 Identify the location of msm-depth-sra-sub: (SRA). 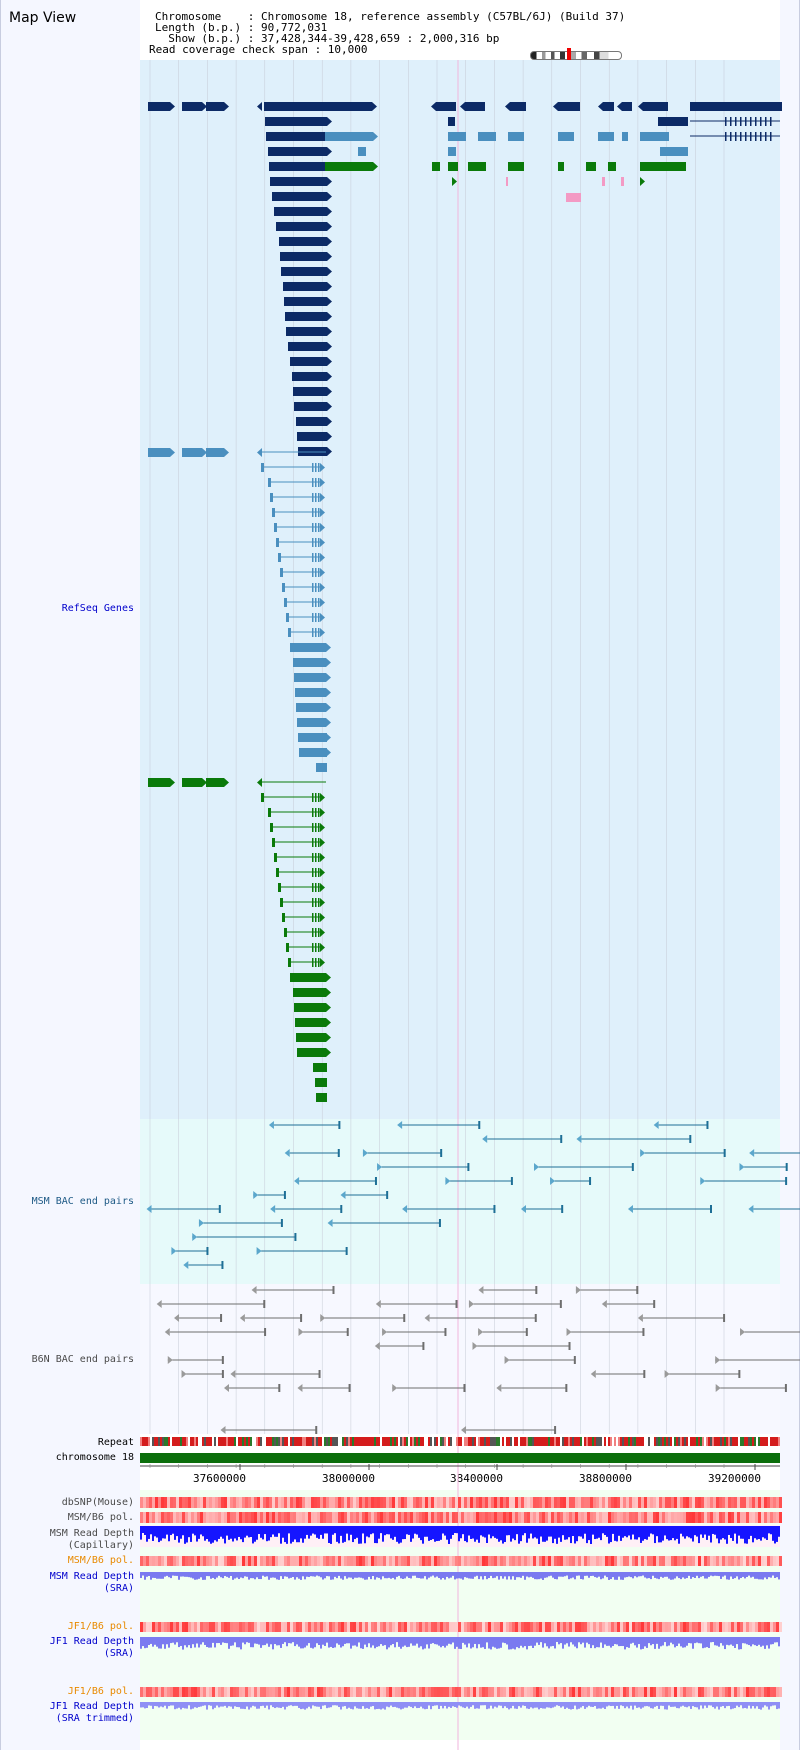
(118, 1588).